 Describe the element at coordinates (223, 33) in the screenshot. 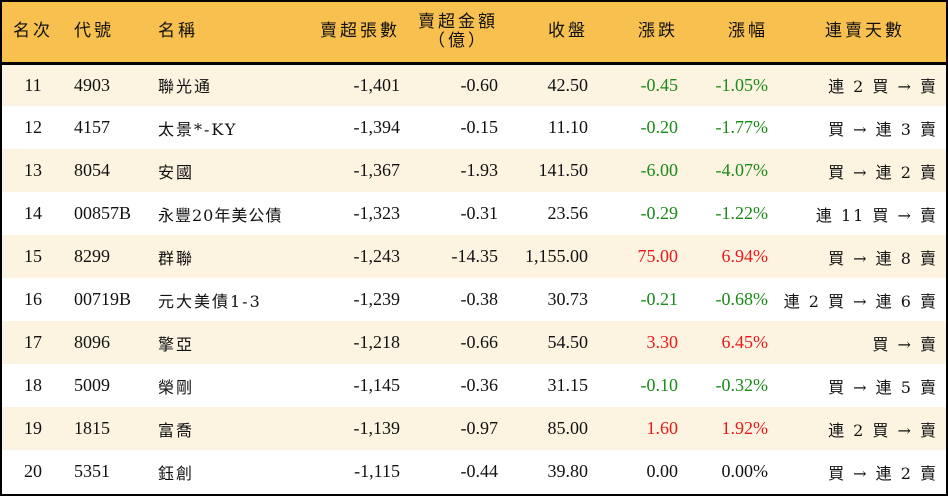

I see `header-name: 名稱` at that location.